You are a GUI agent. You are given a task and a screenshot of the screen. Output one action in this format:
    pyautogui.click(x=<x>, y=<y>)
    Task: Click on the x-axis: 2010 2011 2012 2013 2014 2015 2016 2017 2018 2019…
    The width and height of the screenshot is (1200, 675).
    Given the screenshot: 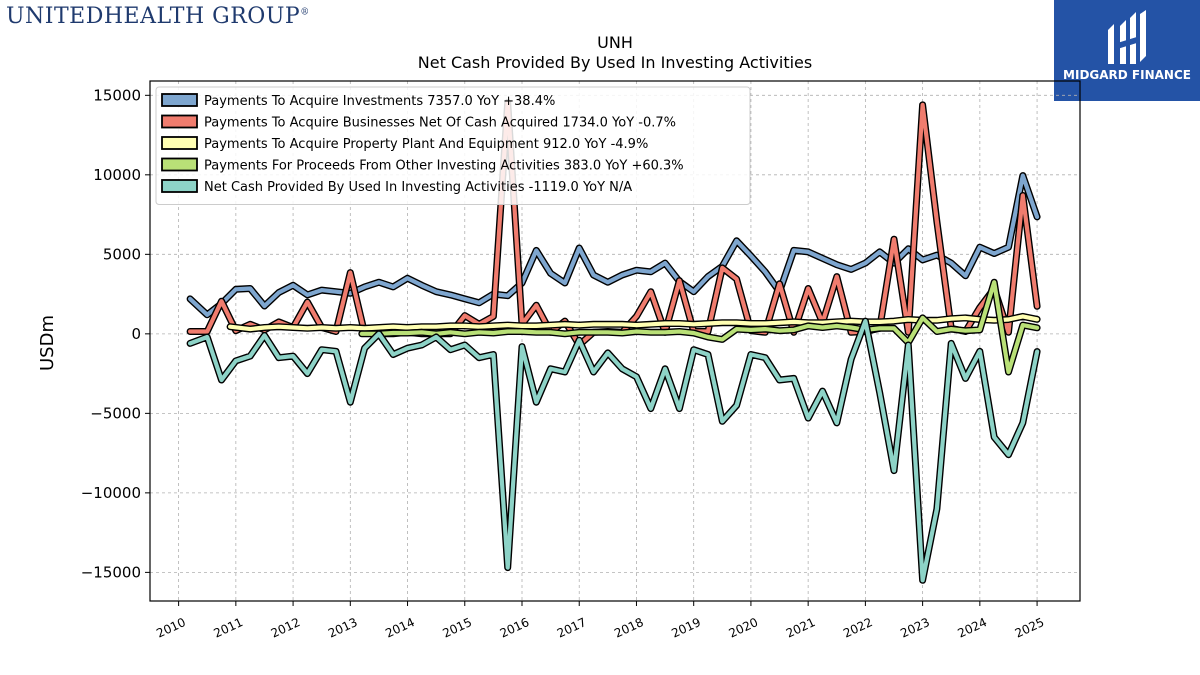 What is the action you would take?
    pyautogui.click(x=600, y=621)
    